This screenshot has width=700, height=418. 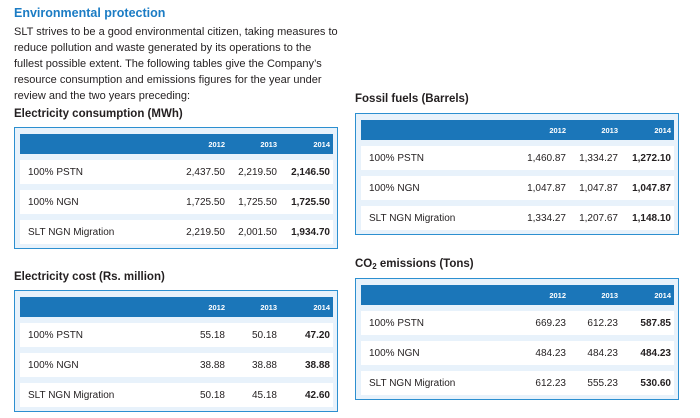 I want to click on table-row: 100% PSTN 55.18 50.18 47.20, so click(x=176, y=335).